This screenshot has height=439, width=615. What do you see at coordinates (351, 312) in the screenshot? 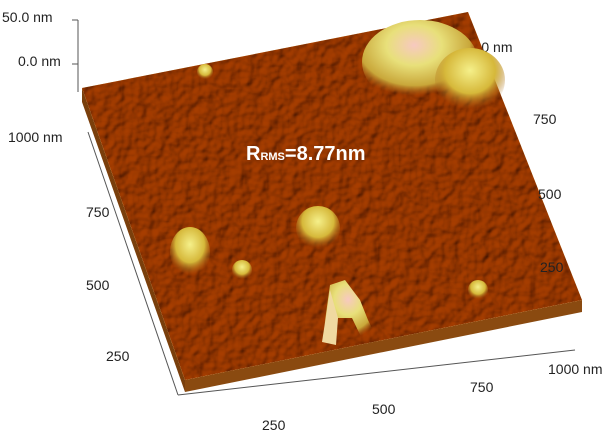
I see `peak` at bounding box center [351, 312].